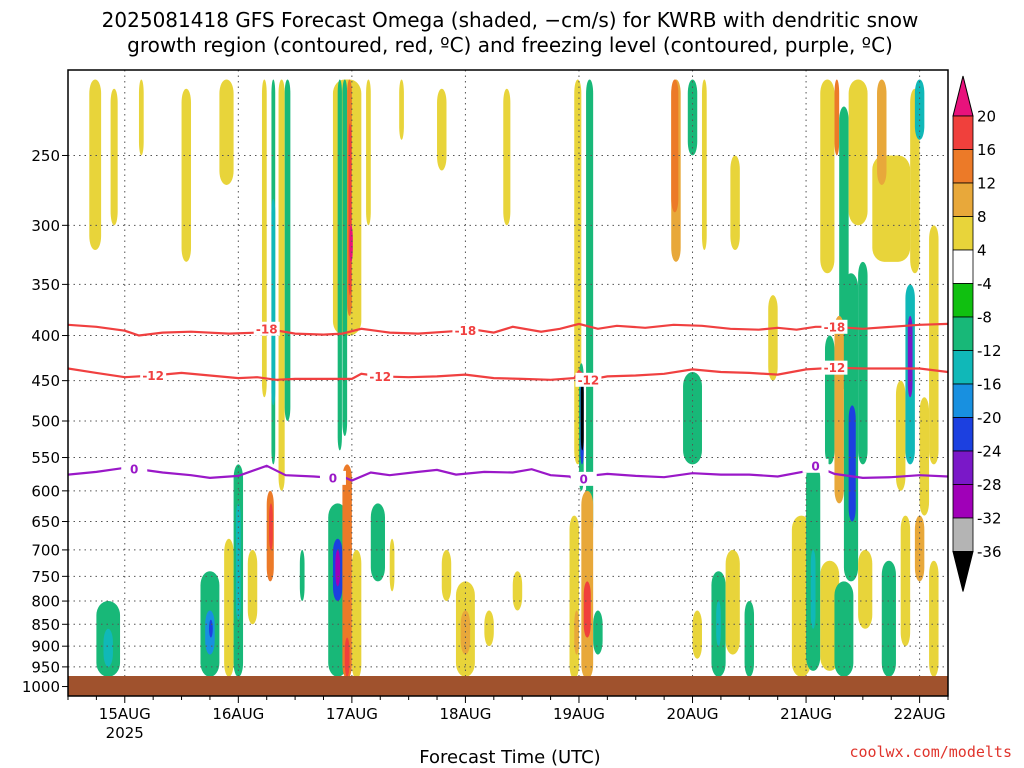 This screenshot has height=768, width=1024. Describe the element at coordinates (989, 552) in the screenshot. I see `colorbar-label-13: -36` at that location.